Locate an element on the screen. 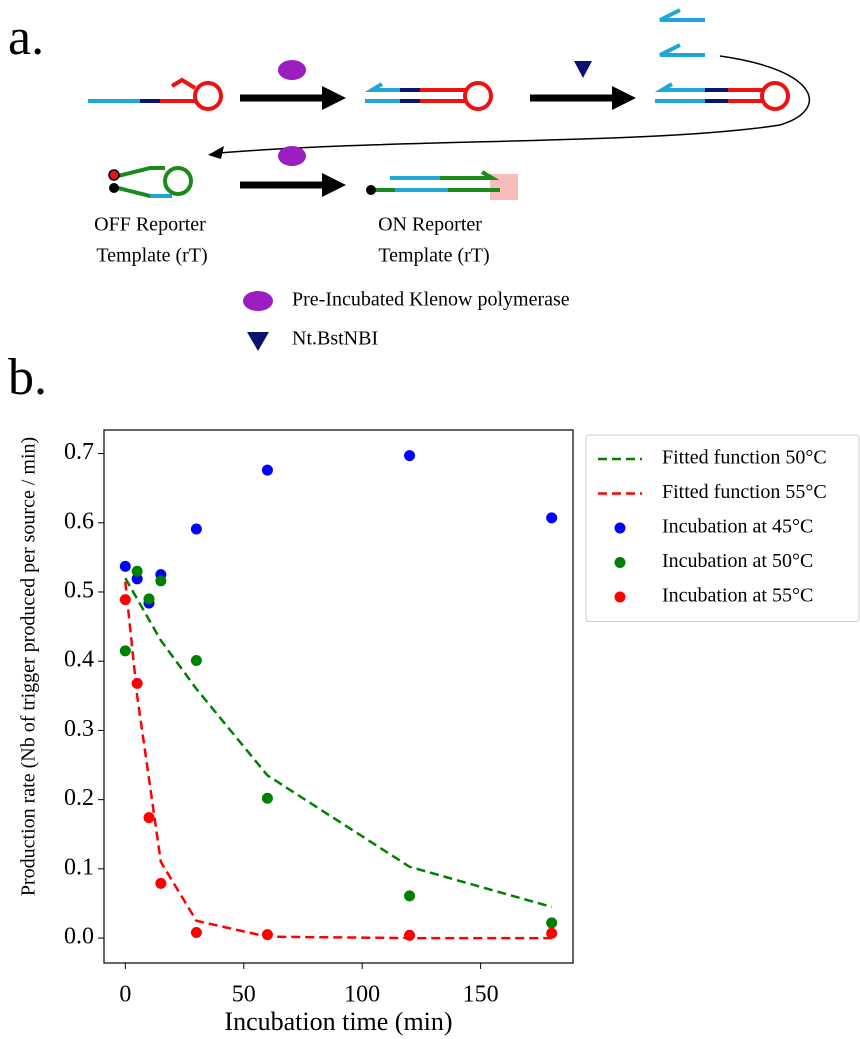 The image size is (860, 1039). label: ON Reporter is located at coordinates (430, 225).